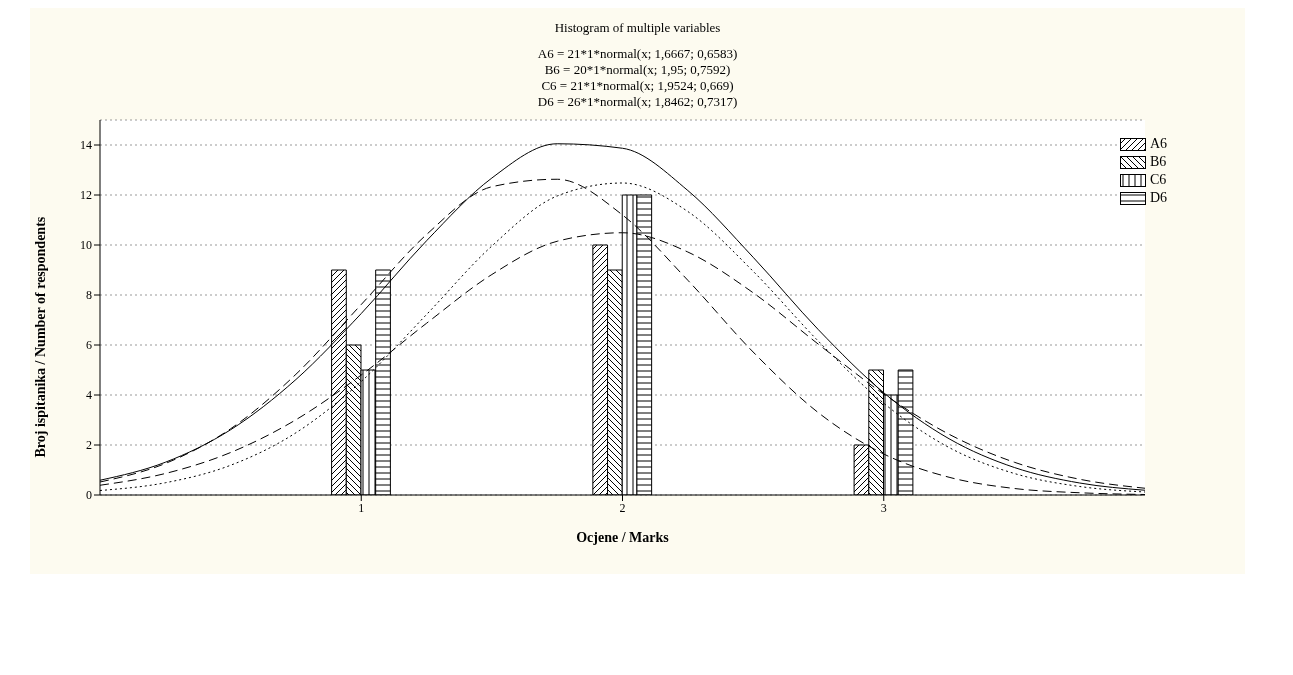  What do you see at coordinates (89, 495) in the screenshot?
I see `y-tick-label: 0` at bounding box center [89, 495].